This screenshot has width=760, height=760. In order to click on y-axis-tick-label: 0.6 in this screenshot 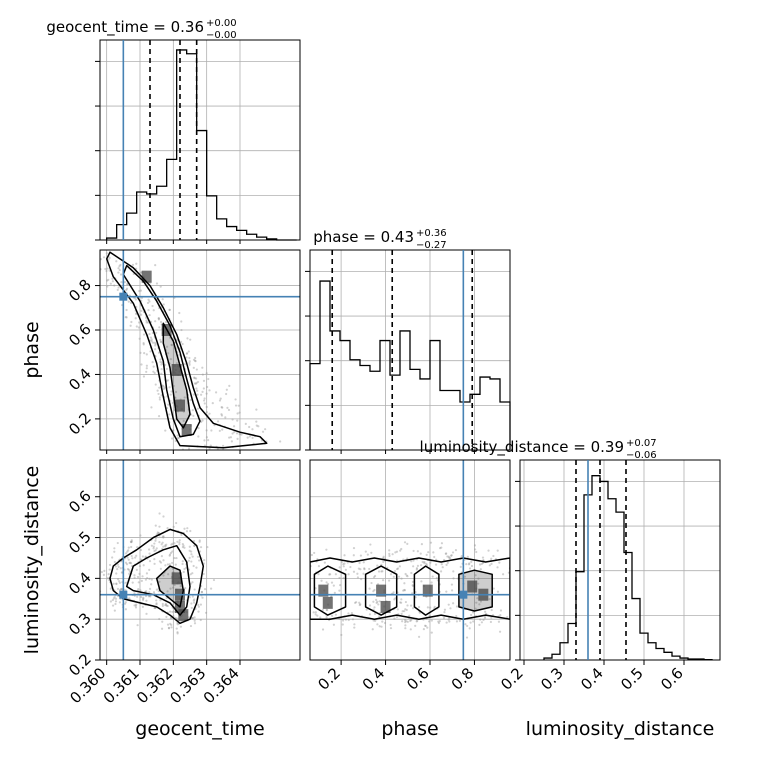, I will do `click(80, 502)`.